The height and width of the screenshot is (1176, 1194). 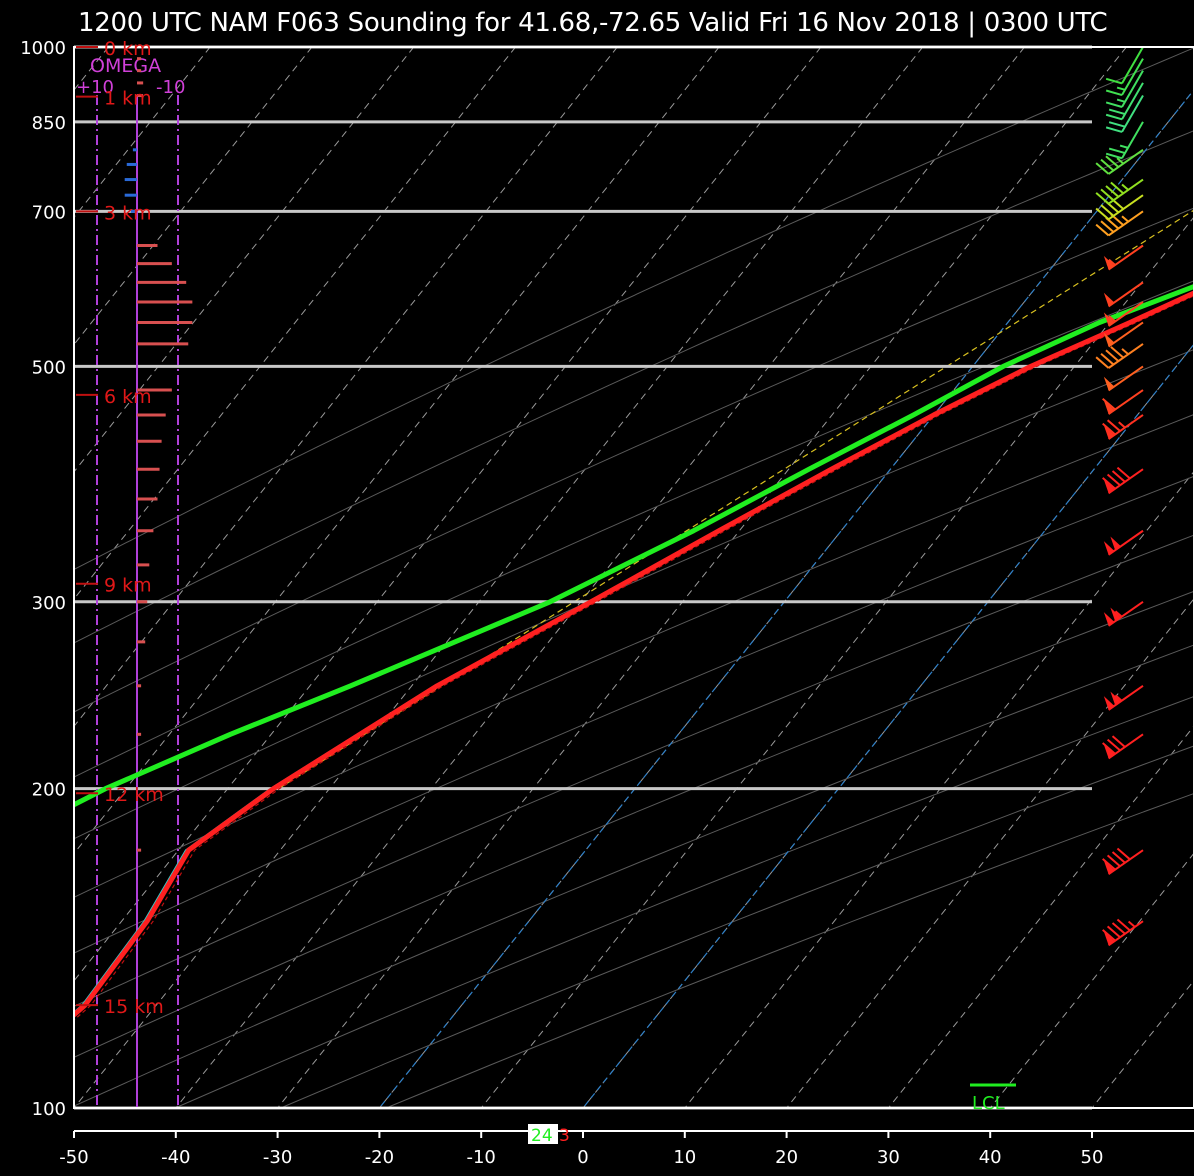 I want to click on temperature-tick-label: 10, so click(x=684, y=1157).